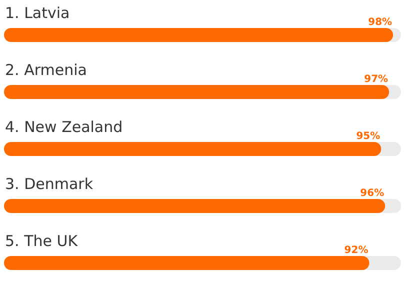 This screenshot has height=283, width=409. I want to click on data-label: 92%, so click(356, 250).